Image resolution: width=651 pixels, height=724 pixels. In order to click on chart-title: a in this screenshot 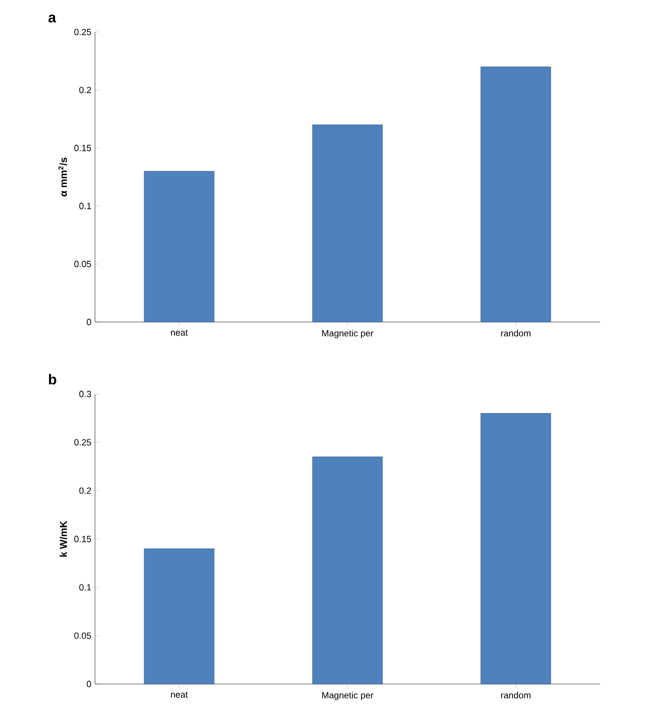, I will do `click(52, 18)`.